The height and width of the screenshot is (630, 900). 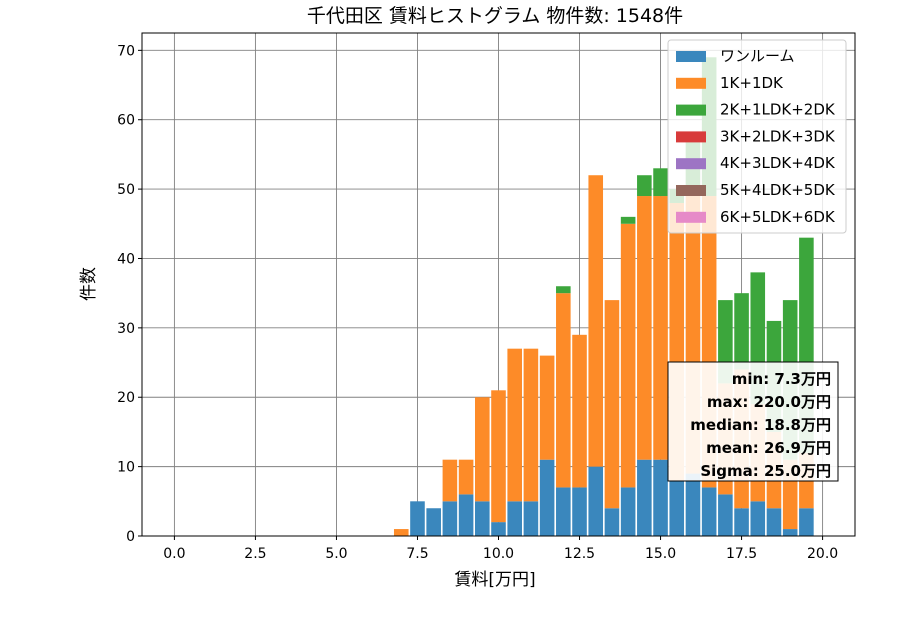 I want to click on stats-line: Sigma: 25.0万円, so click(x=765, y=471).